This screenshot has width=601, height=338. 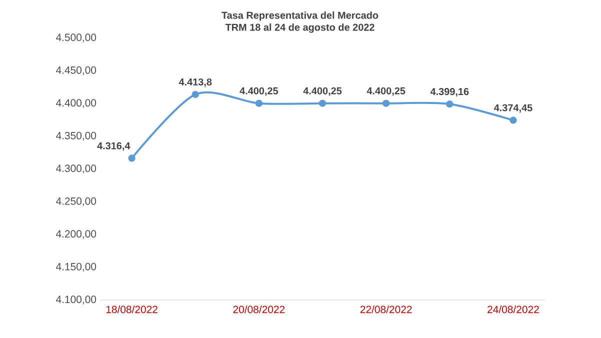 What do you see at coordinates (76, 71) in the screenshot?
I see `y-tick-label: 4.450,00` at bounding box center [76, 71].